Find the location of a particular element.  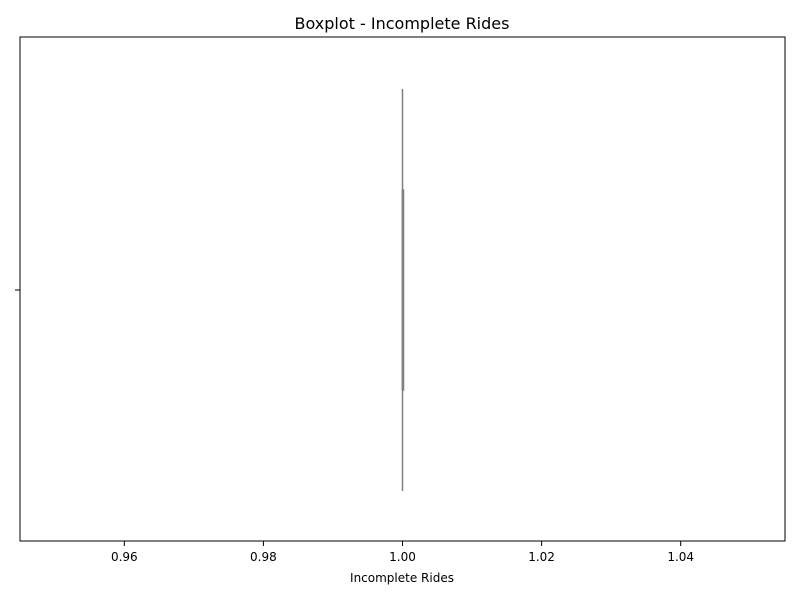

x-tick-label: 1.00 is located at coordinates (402, 557).